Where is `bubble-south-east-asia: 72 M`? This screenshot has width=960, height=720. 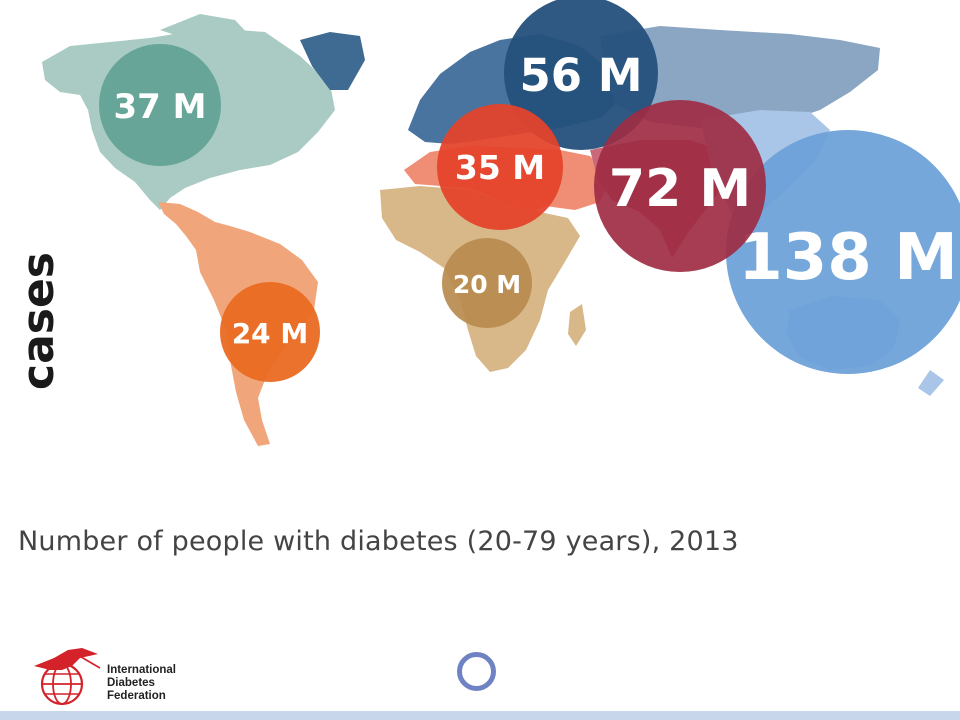
bubble-south-east-asia: 72 M is located at coordinates (680, 186).